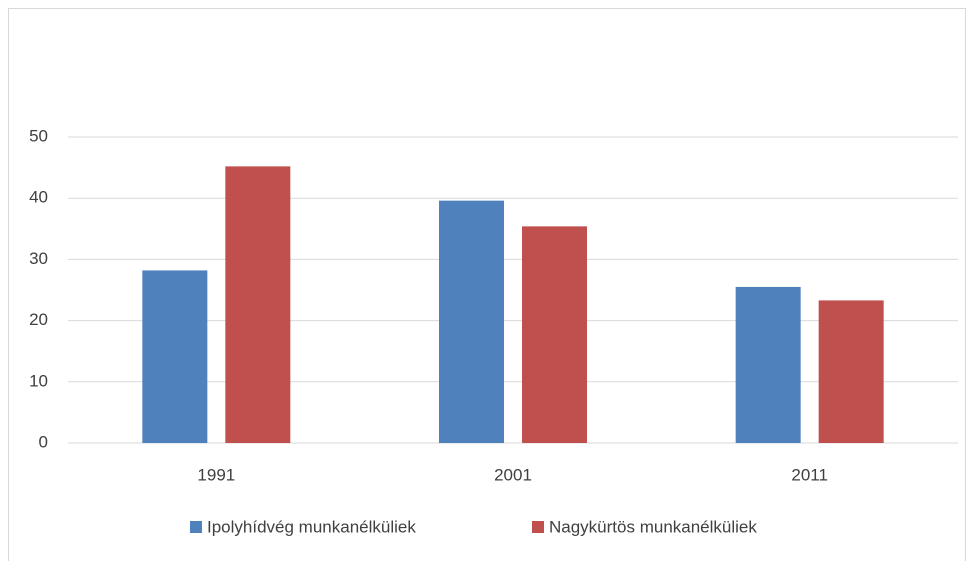 Image resolution: width=973 pixels, height=561 pixels. What do you see at coordinates (38, 258) in the screenshot?
I see `y-tick-label: 30` at bounding box center [38, 258].